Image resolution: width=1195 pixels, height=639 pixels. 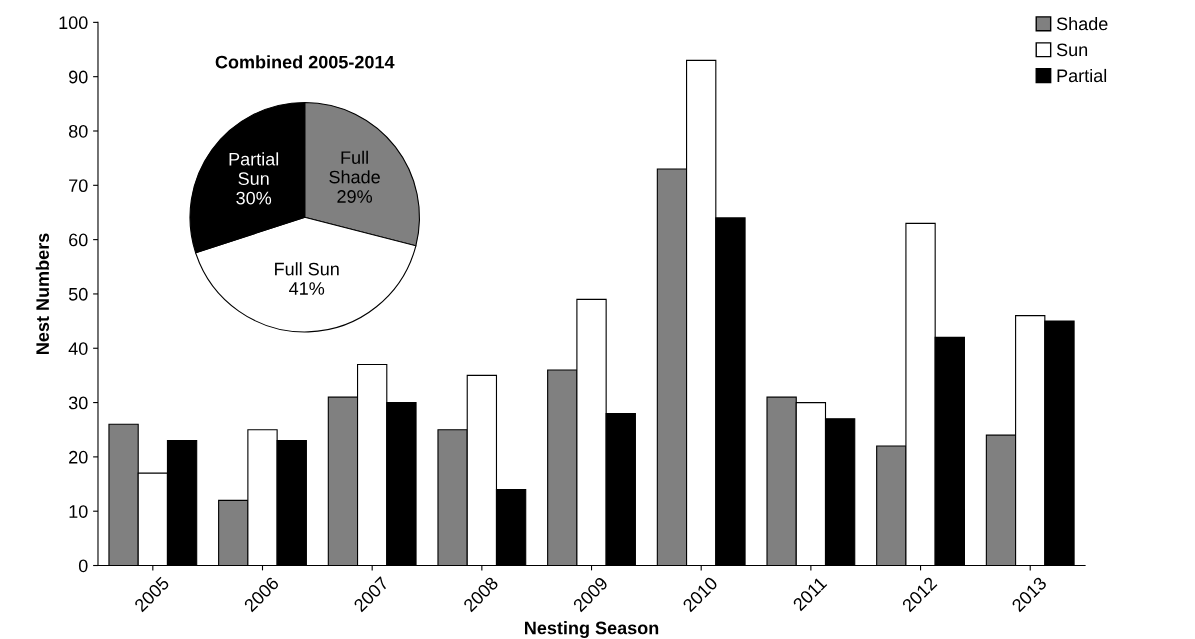 I want to click on y-tick-label: 90, so click(x=78, y=77).